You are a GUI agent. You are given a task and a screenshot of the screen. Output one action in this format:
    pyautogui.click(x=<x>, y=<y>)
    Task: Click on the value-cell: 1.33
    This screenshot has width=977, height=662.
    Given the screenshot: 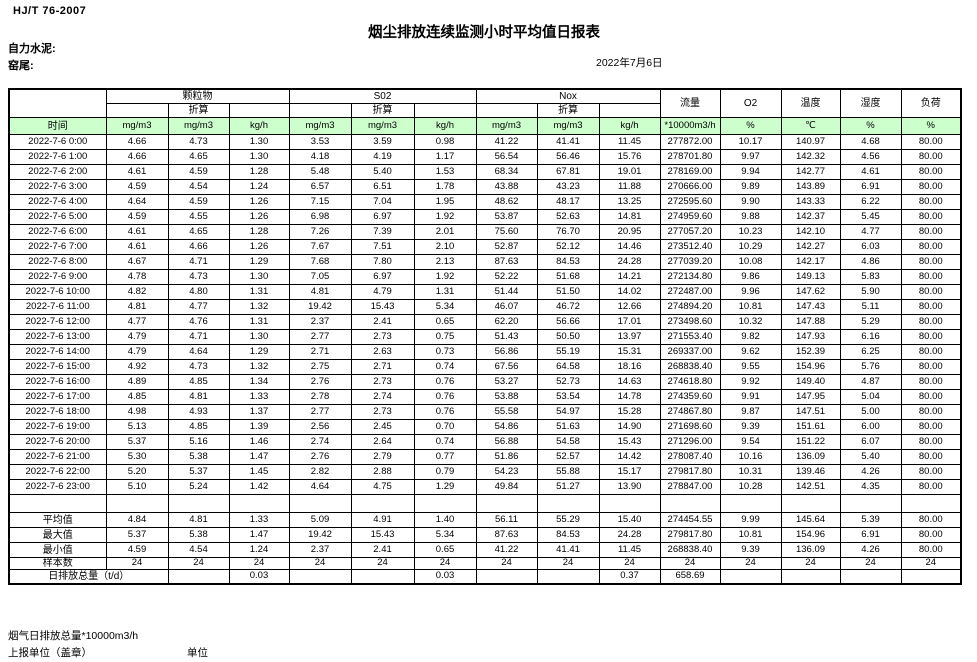 What is the action you would take?
    pyautogui.click(x=259, y=397)
    